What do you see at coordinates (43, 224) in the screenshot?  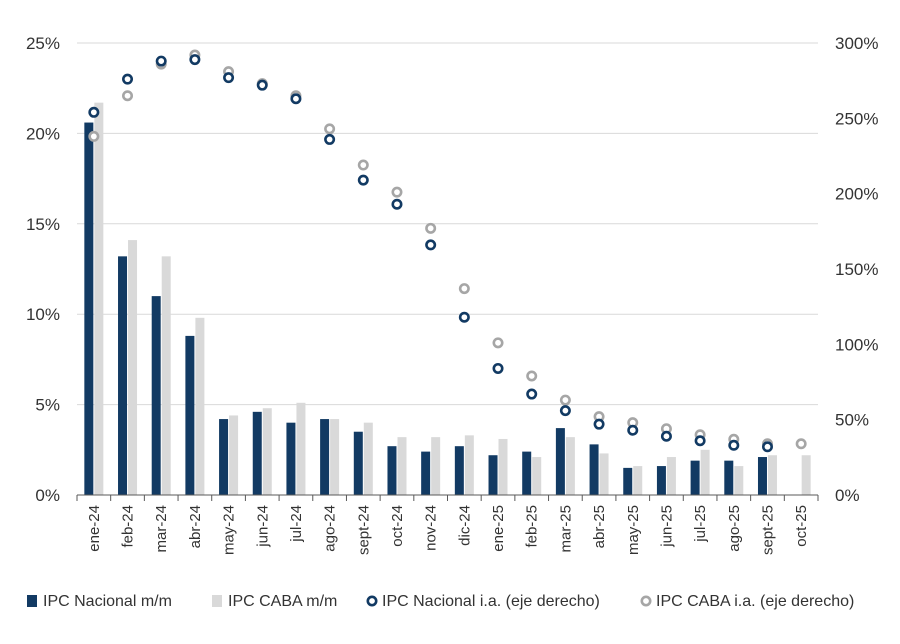 I see `left-tick-label: 15%` at bounding box center [43, 224].